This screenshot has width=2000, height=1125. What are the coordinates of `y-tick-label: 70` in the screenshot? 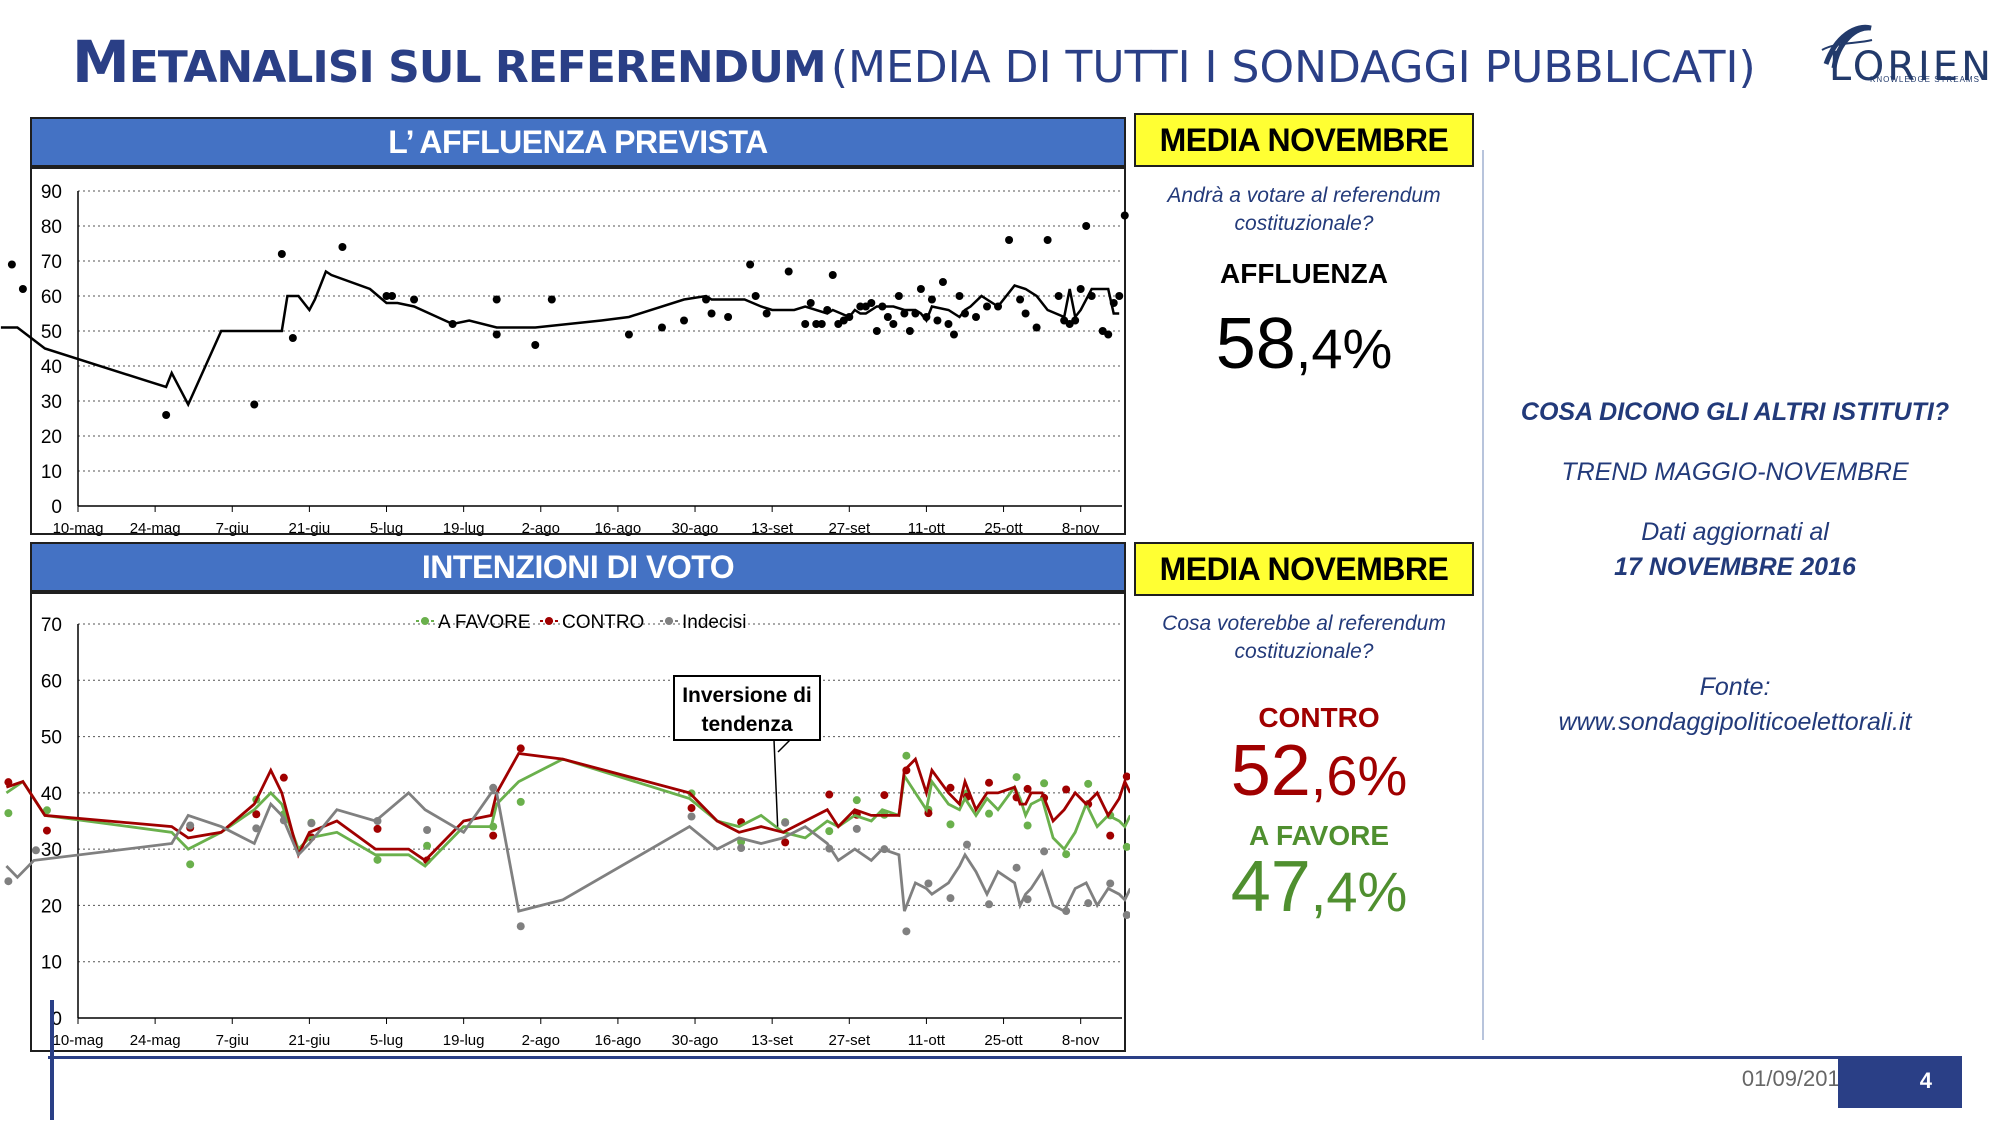 It's located at (51, 625).